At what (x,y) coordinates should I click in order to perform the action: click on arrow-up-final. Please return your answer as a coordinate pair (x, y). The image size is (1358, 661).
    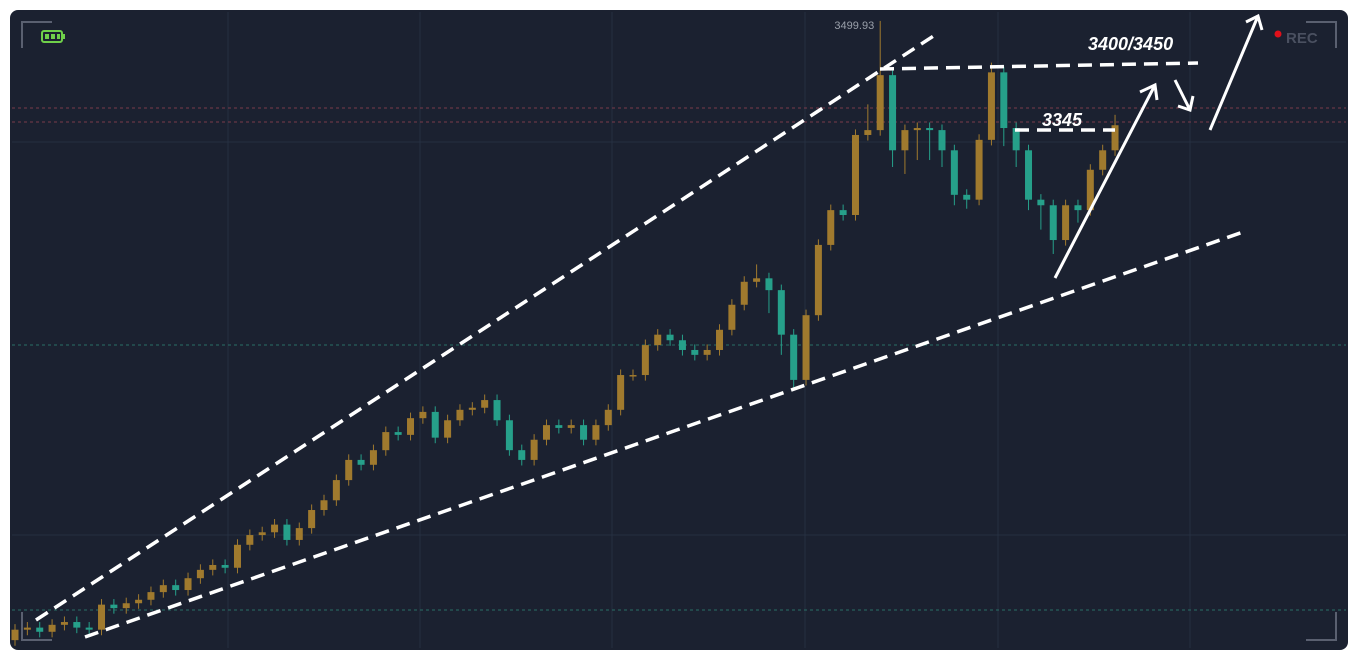
    Looking at the image, I should click on (1236, 72).